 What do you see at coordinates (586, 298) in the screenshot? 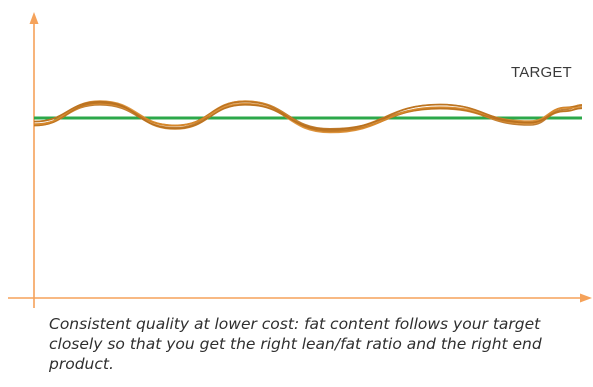
I see `x-axis-arrow-icon` at bounding box center [586, 298].